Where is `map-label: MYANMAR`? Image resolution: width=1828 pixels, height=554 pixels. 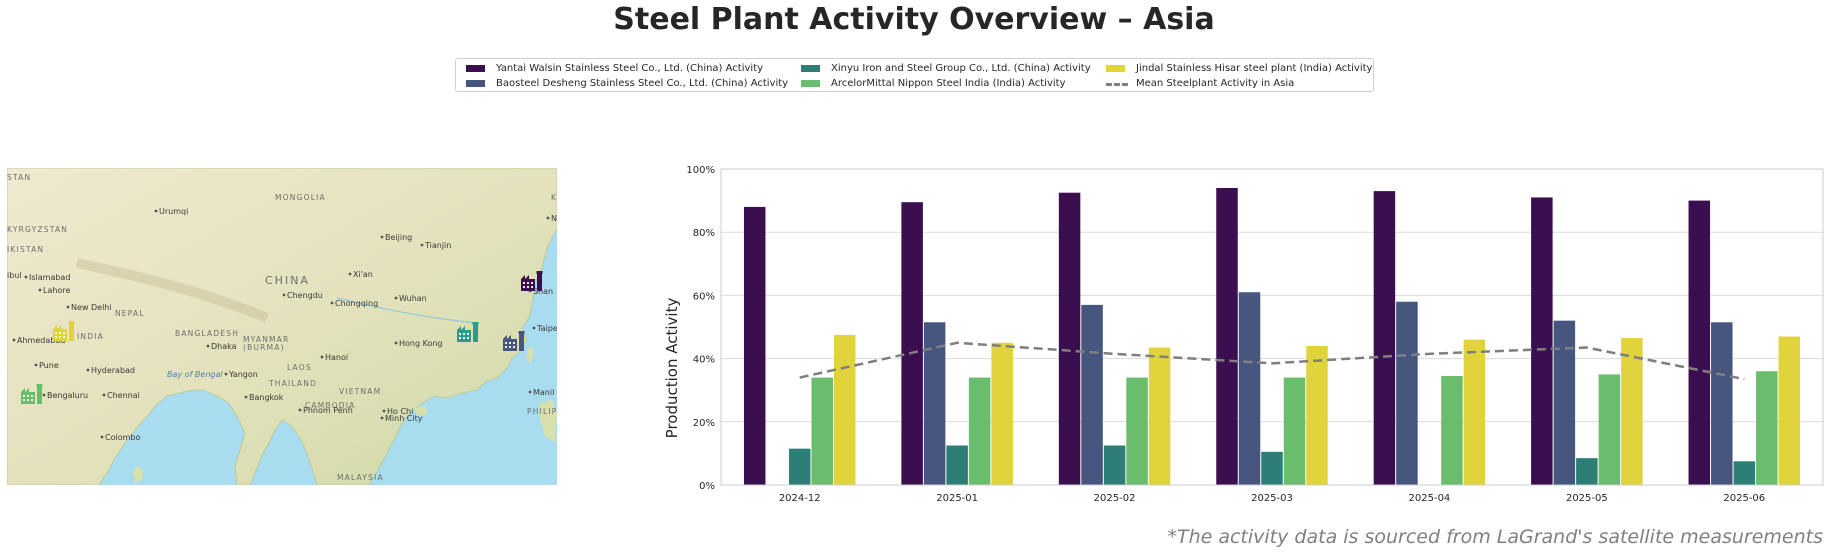 map-label: MYANMAR is located at coordinates (266, 339).